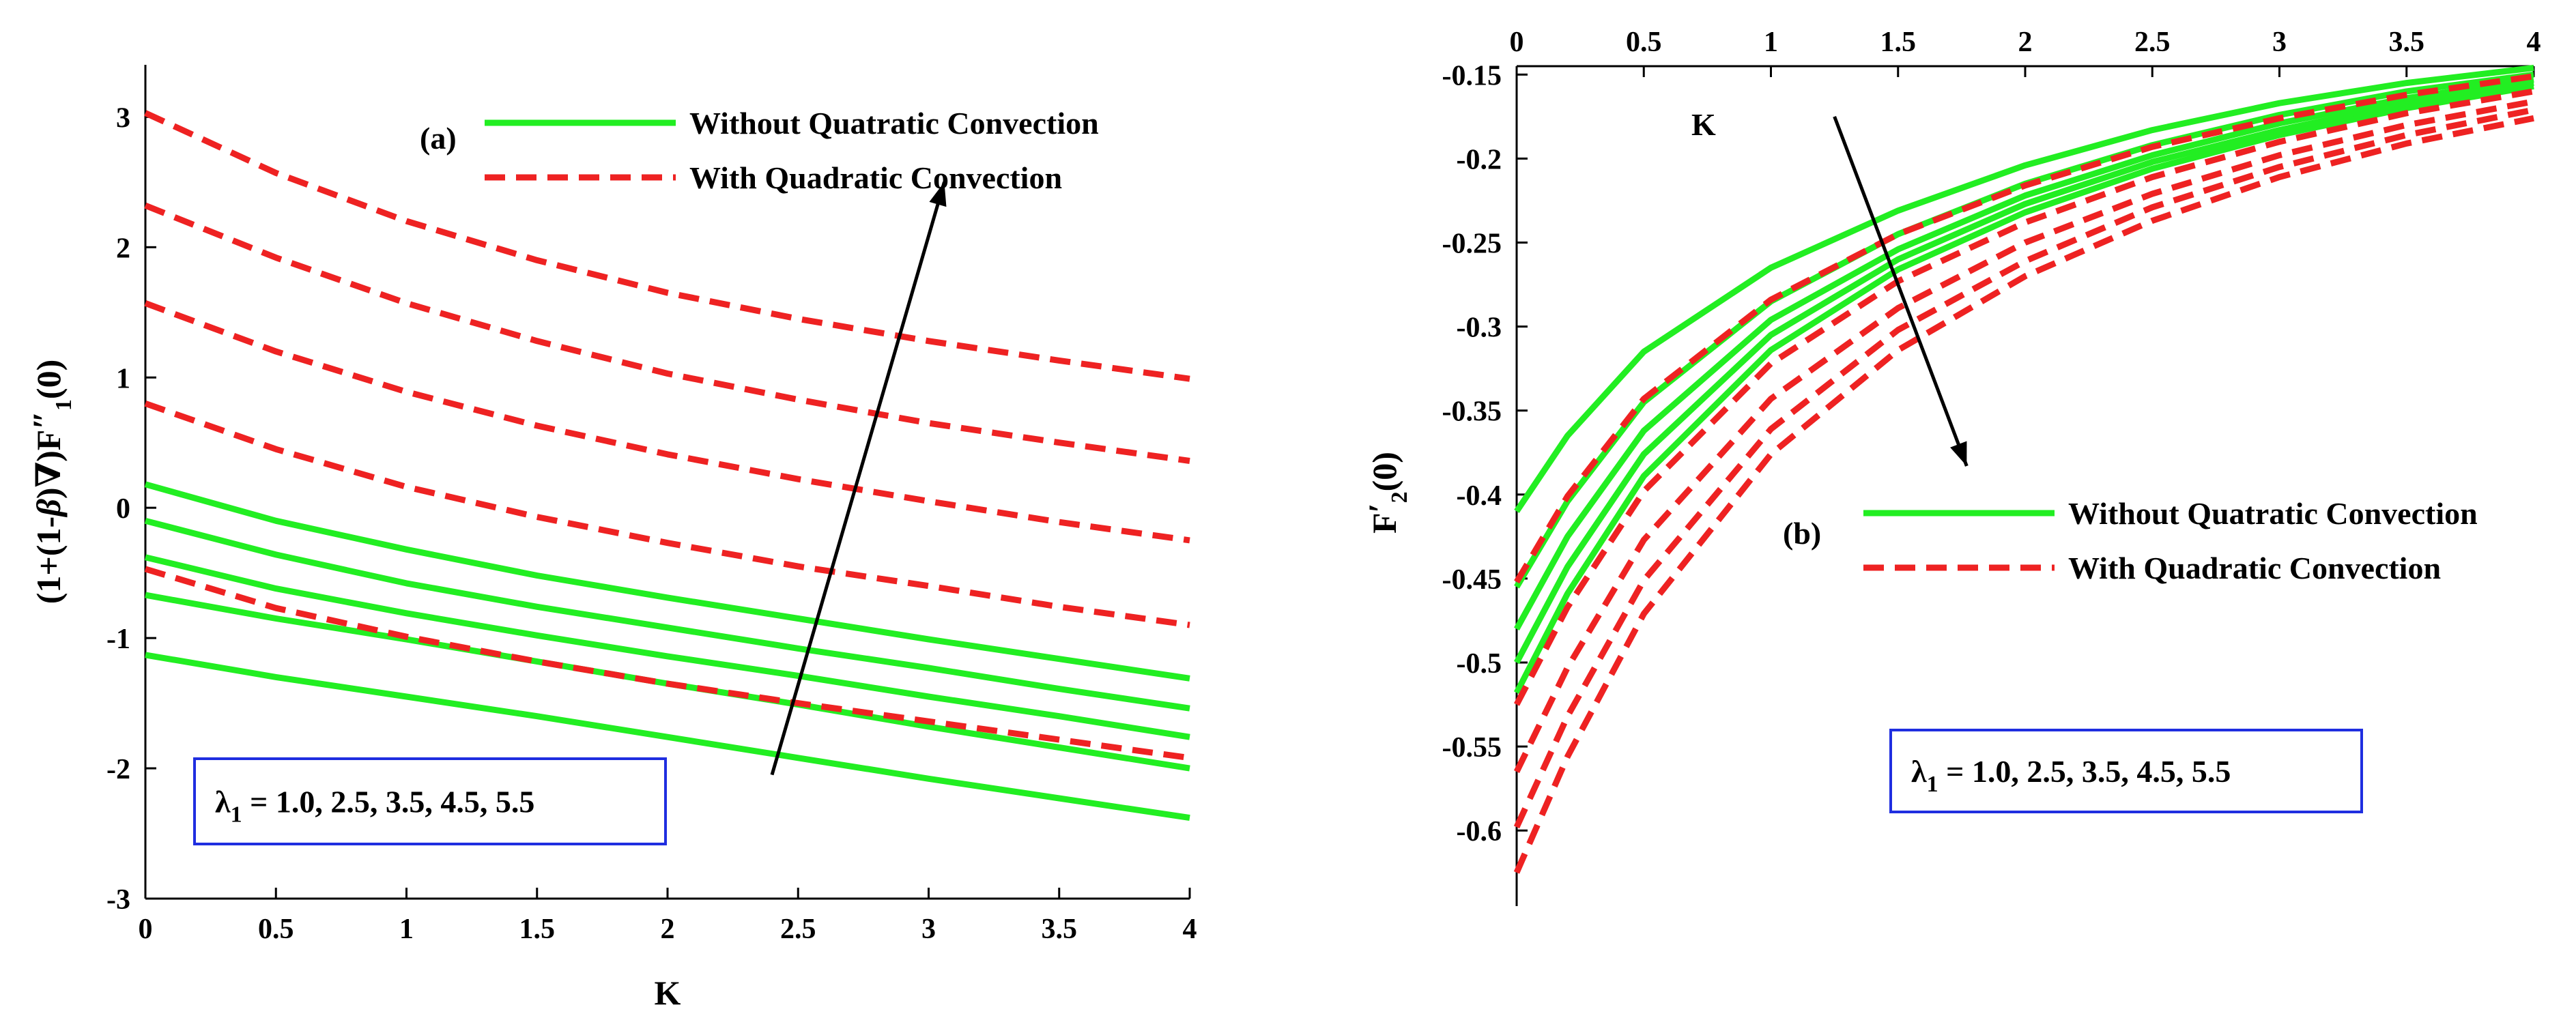  What do you see at coordinates (1472, 75) in the screenshot?
I see `y-tick-label: -0.15` at bounding box center [1472, 75].